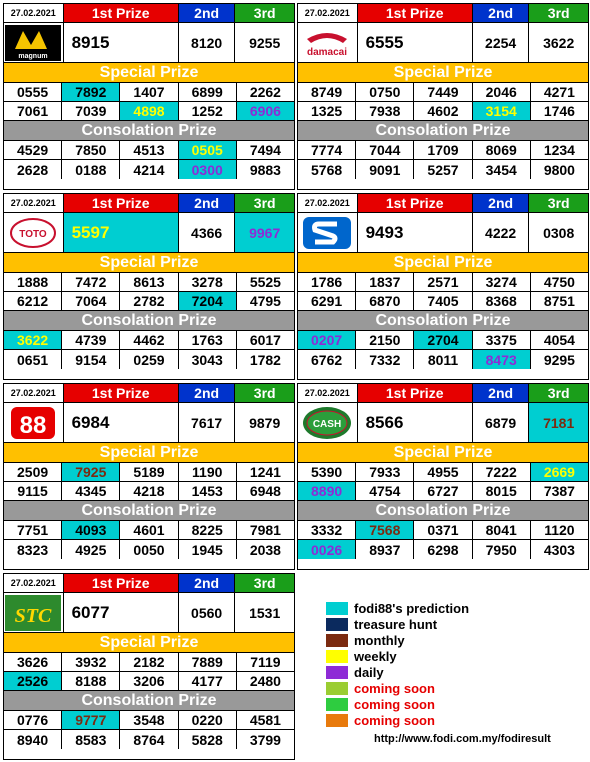 This screenshot has height=762, width=590. I want to click on special-prize-number: 4218, so click(149, 491).